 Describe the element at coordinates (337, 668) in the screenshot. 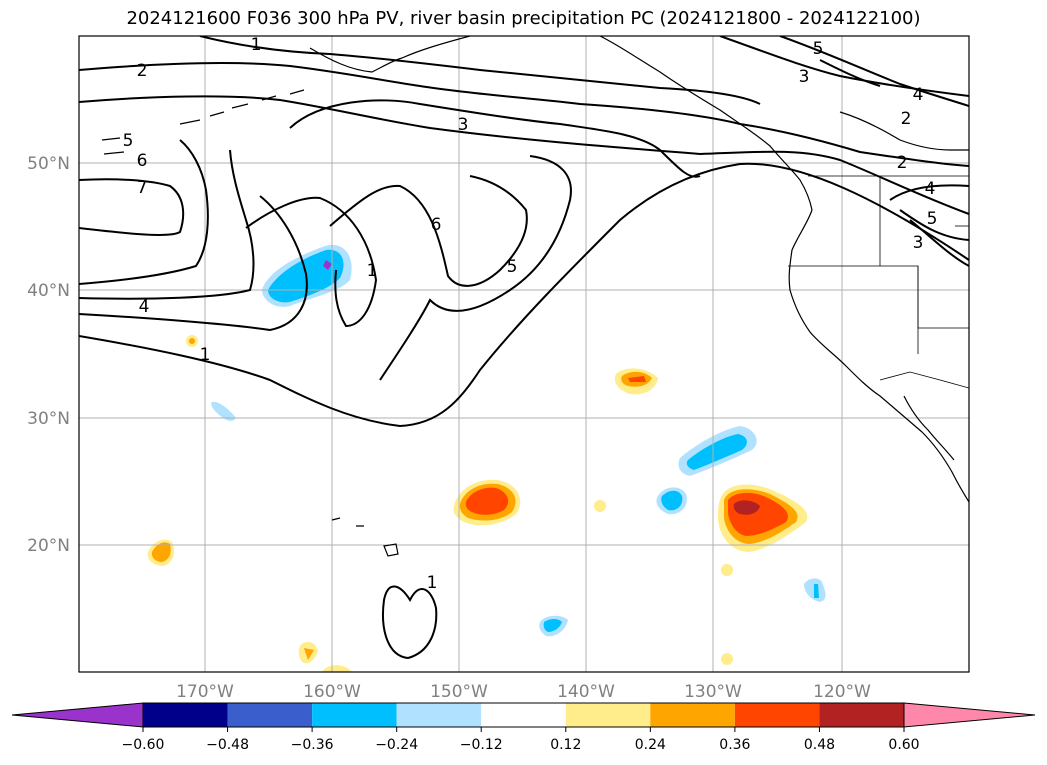

I see `pos-anomaly-blob` at that location.